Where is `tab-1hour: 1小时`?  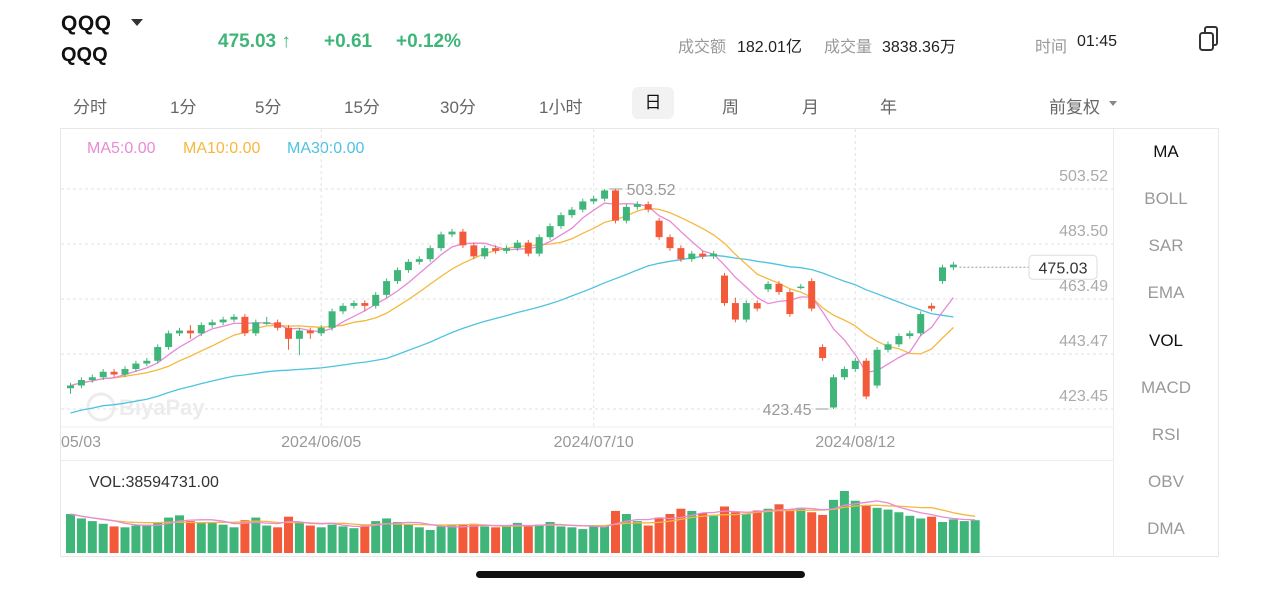
tab-1hour: 1小时 is located at coordinates (561, 107).